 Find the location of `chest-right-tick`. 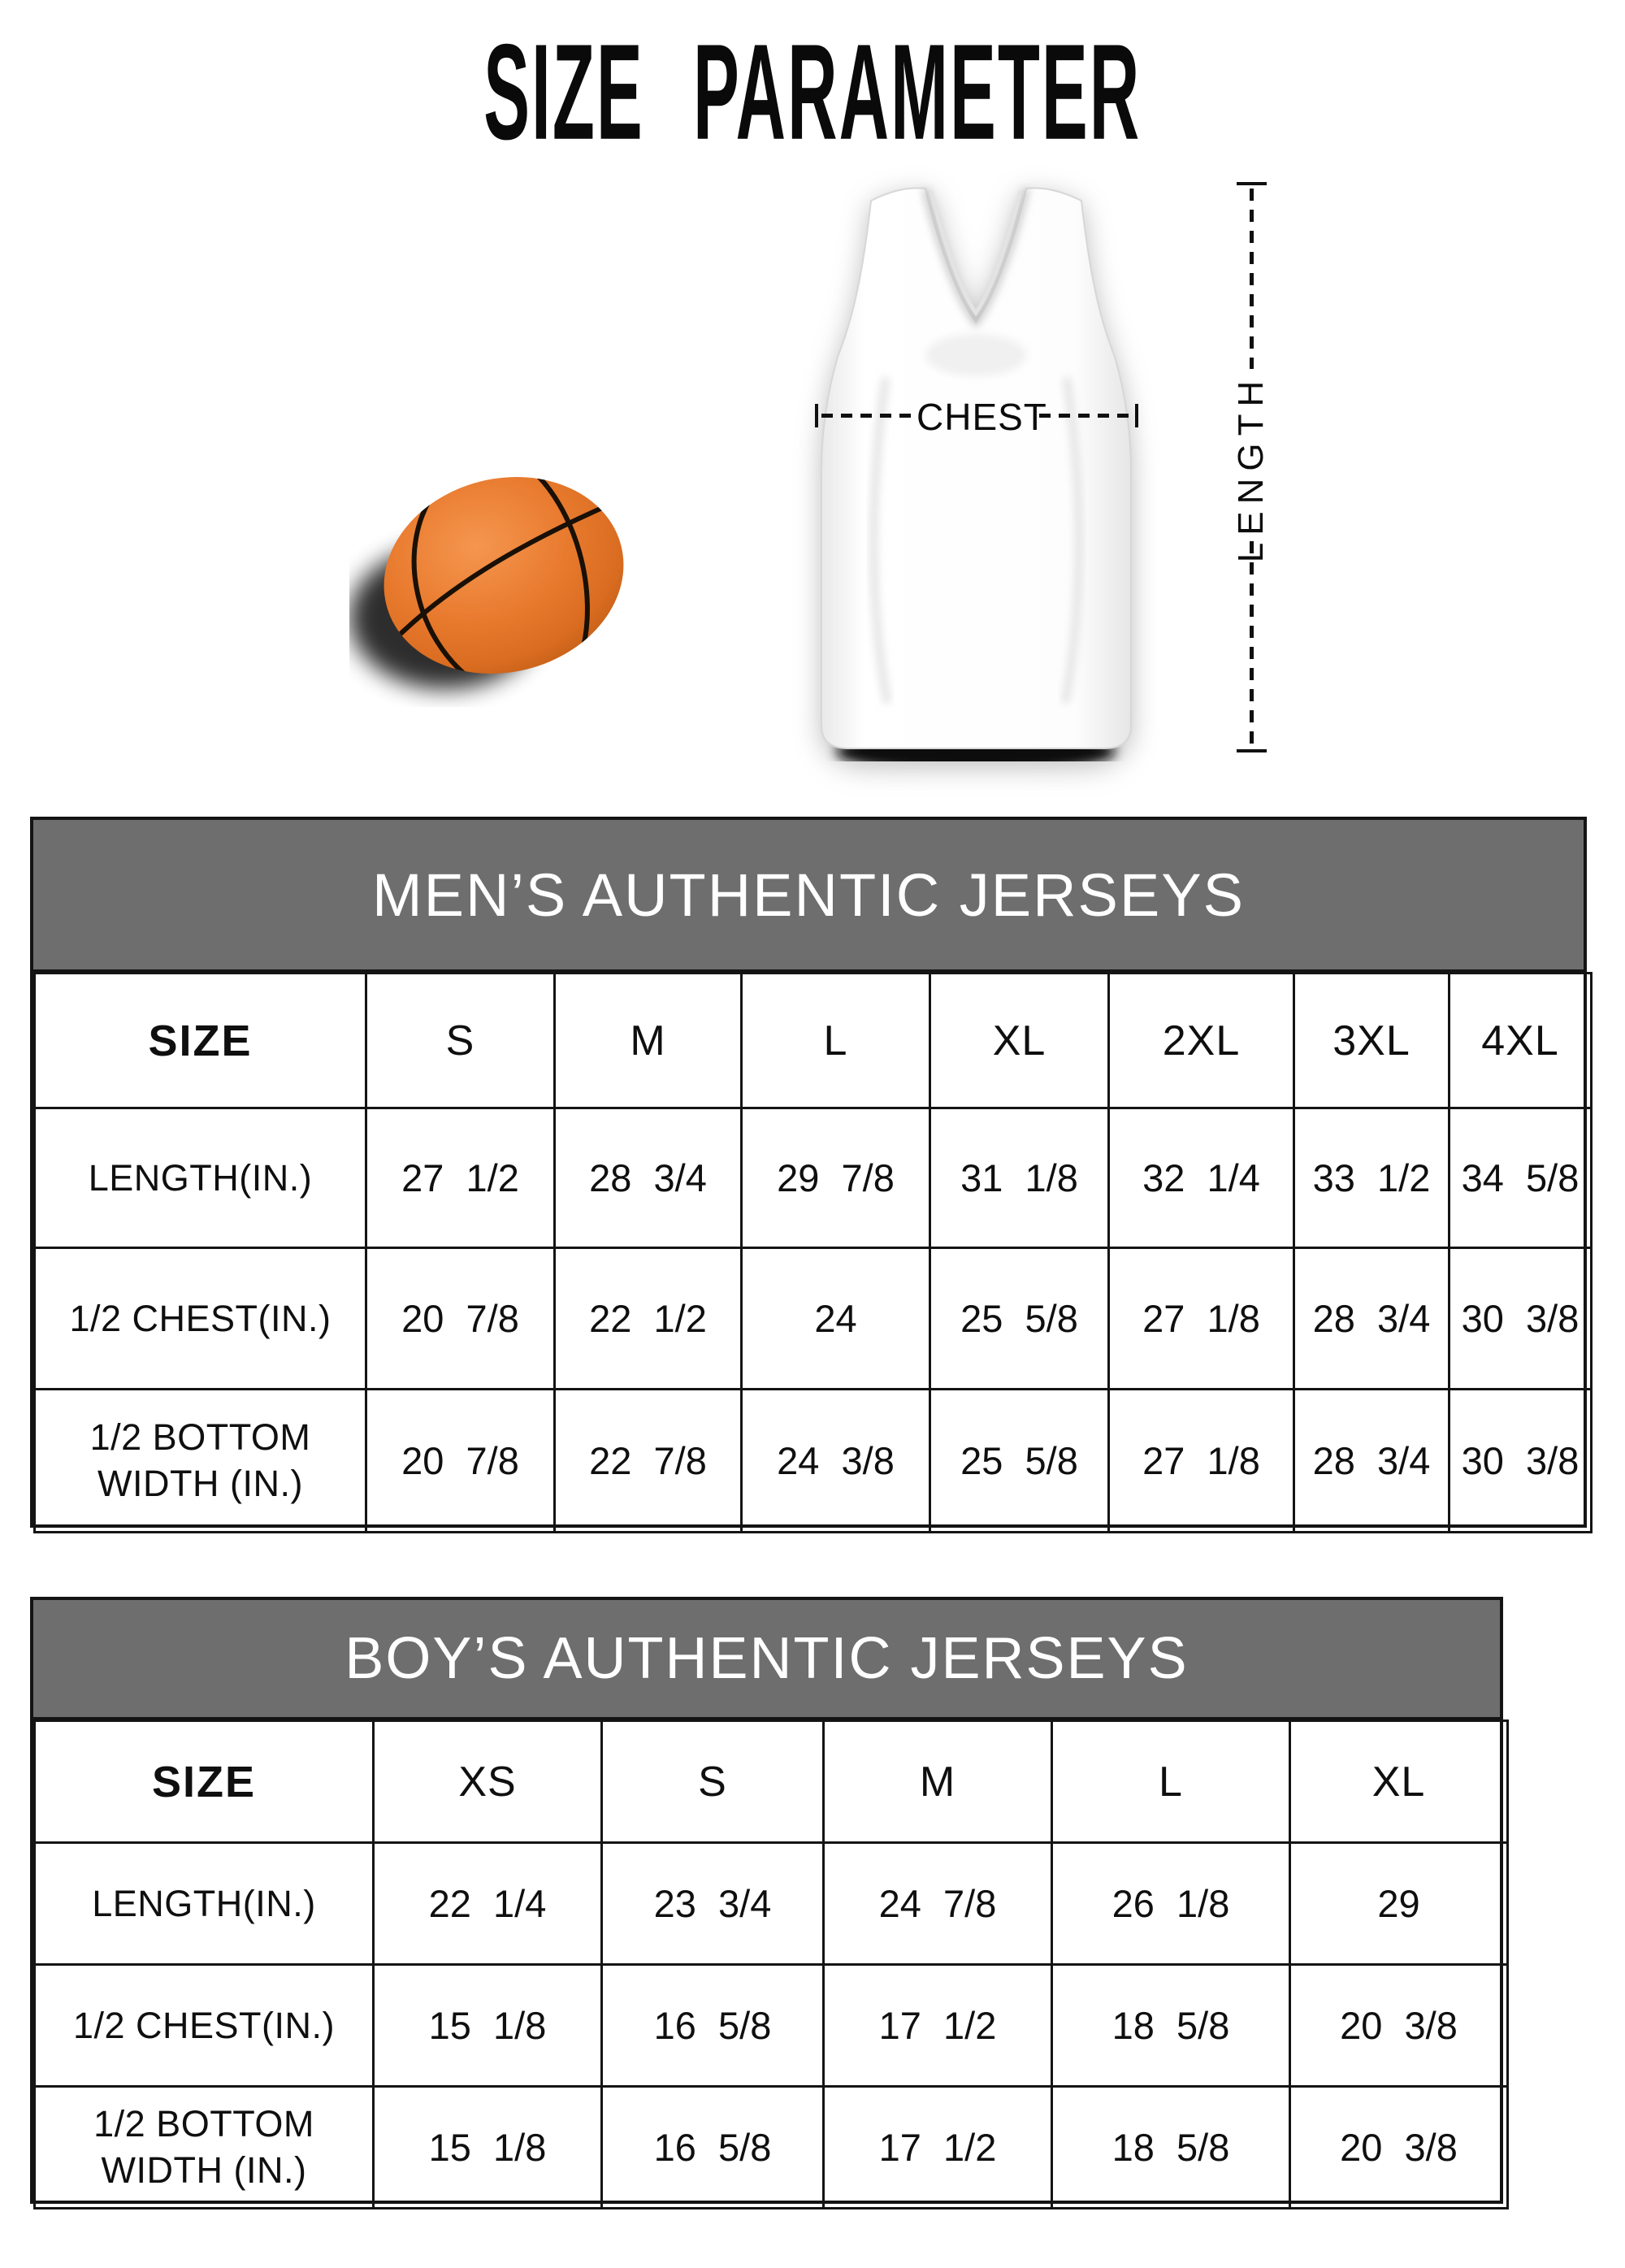

chest-right-tick is located at coordinates (1137, 415).